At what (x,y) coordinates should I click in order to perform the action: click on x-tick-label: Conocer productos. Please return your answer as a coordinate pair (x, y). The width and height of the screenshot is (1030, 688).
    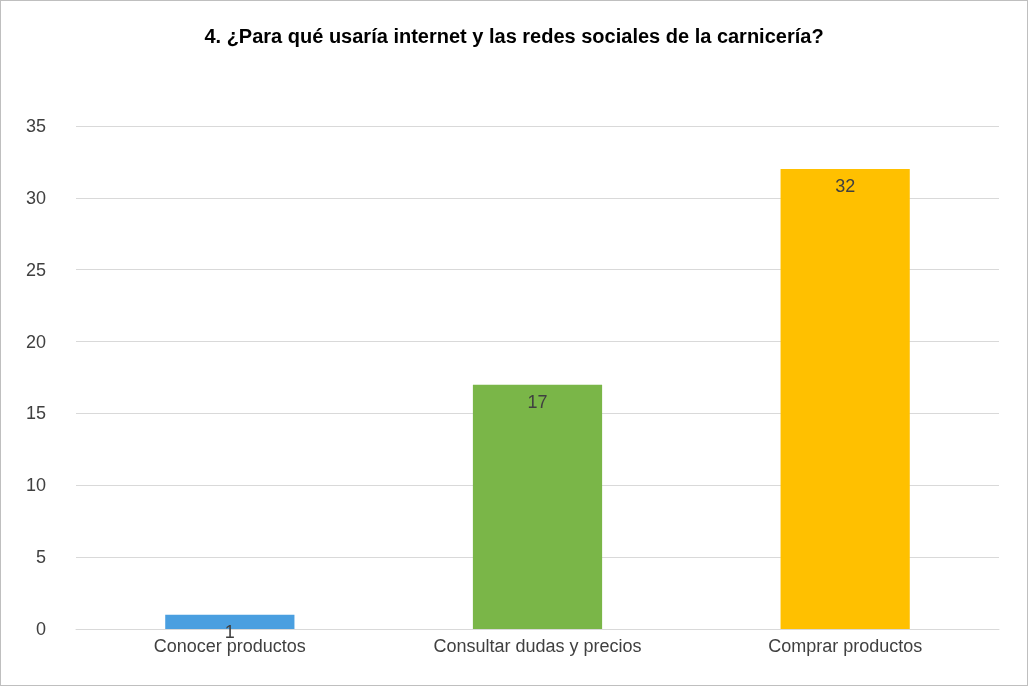
    Looking at the image, I should click on (229, 646).